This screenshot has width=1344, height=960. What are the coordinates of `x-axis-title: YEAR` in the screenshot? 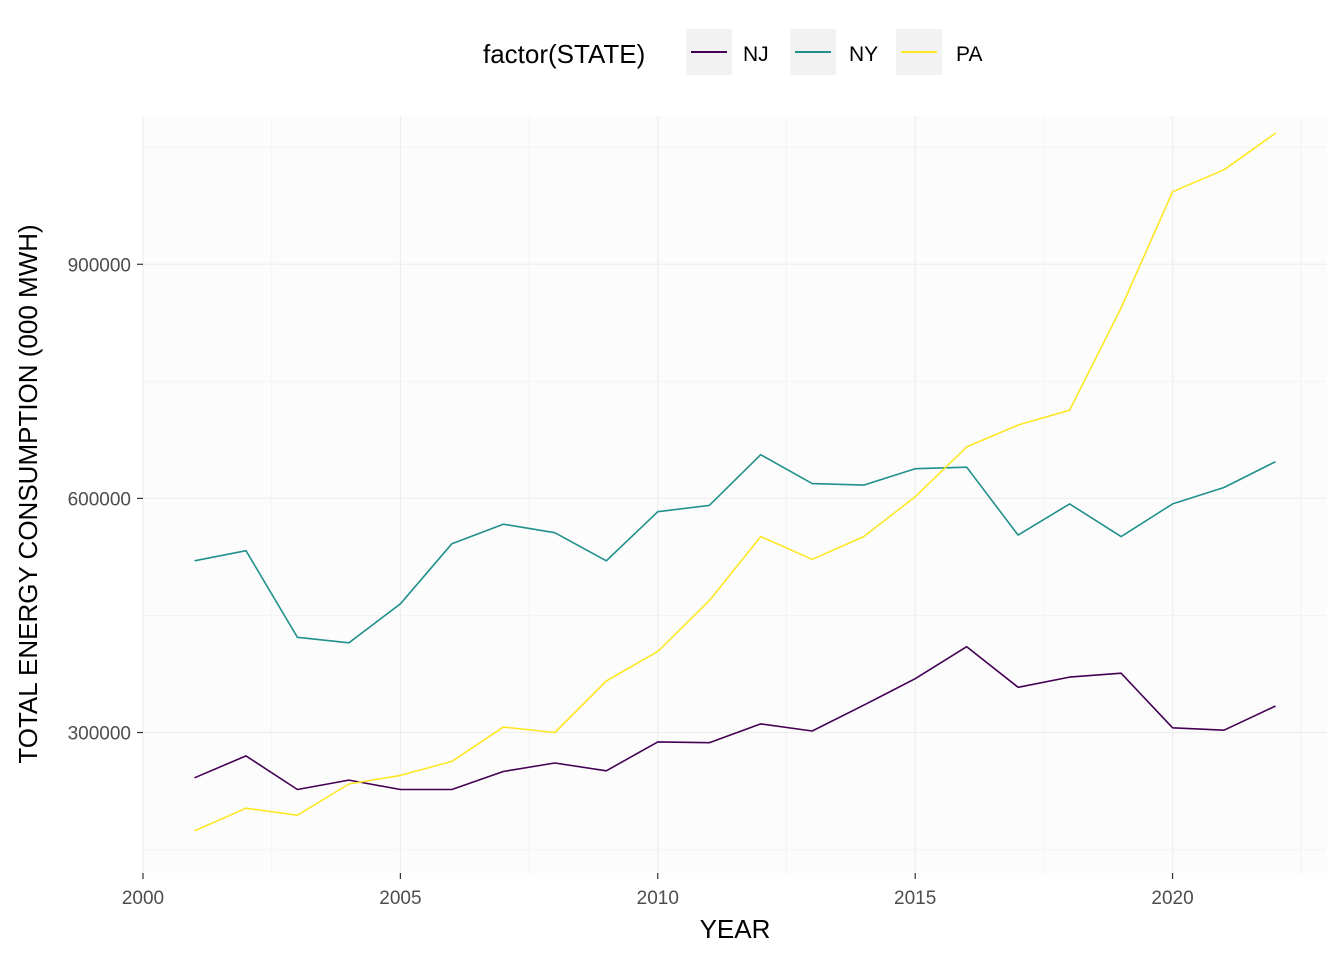 It's located at (735, 929).